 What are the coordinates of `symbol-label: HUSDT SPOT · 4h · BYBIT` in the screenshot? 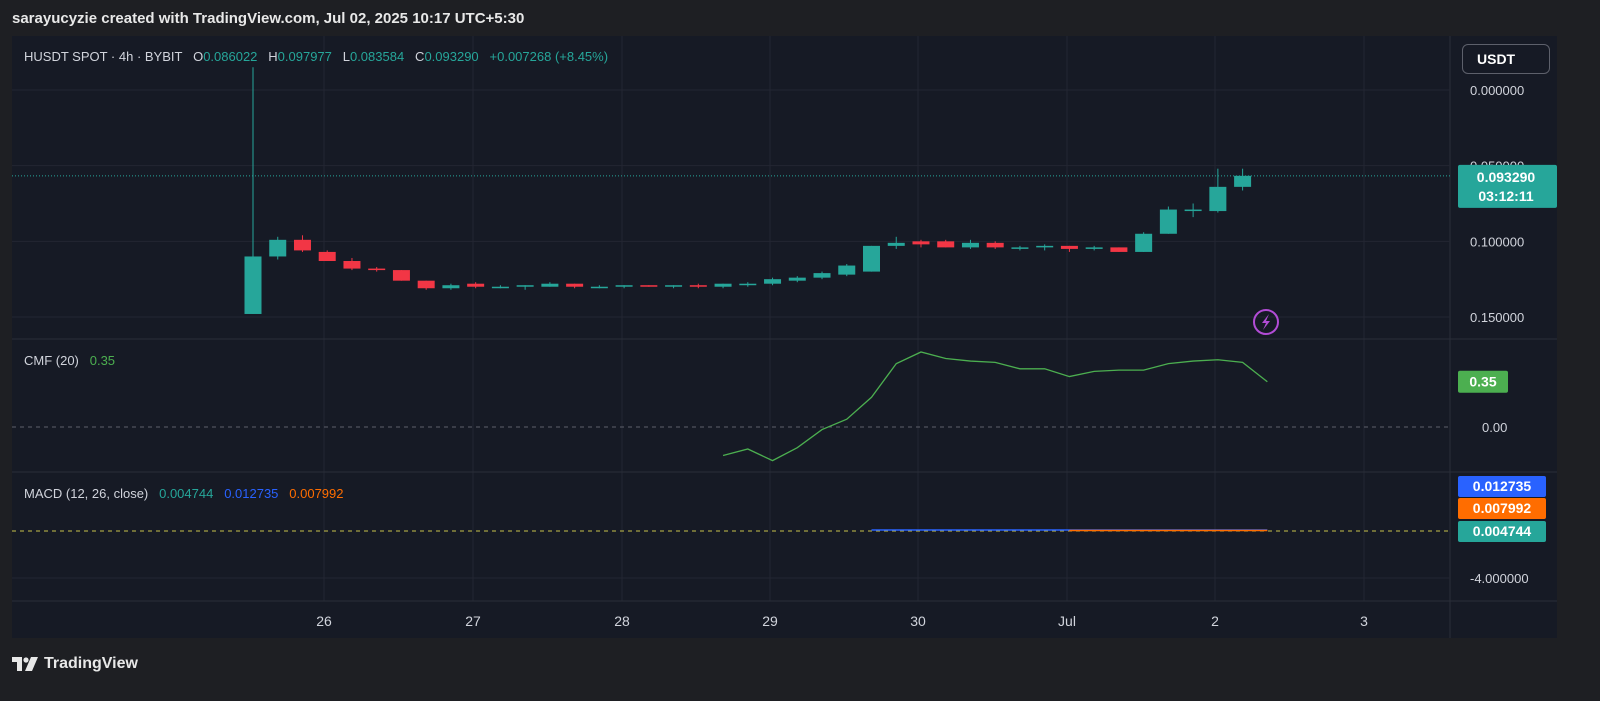 It's located at (103, 56).